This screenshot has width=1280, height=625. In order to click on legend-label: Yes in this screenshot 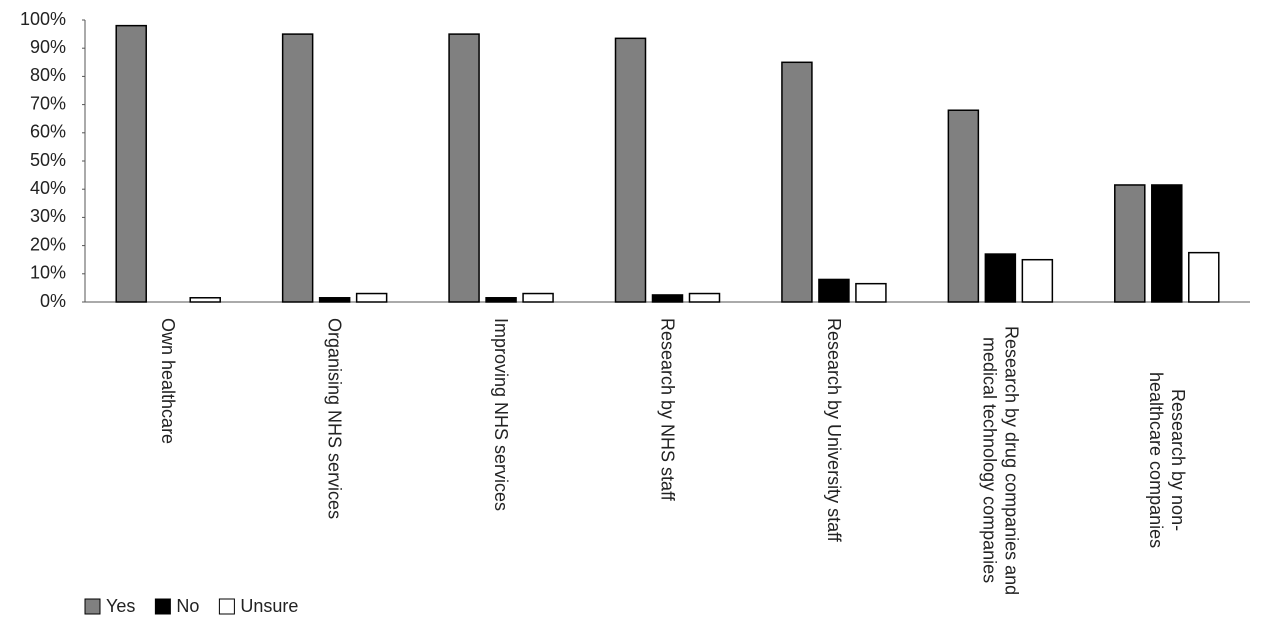, I will do `click(120, 606)`.